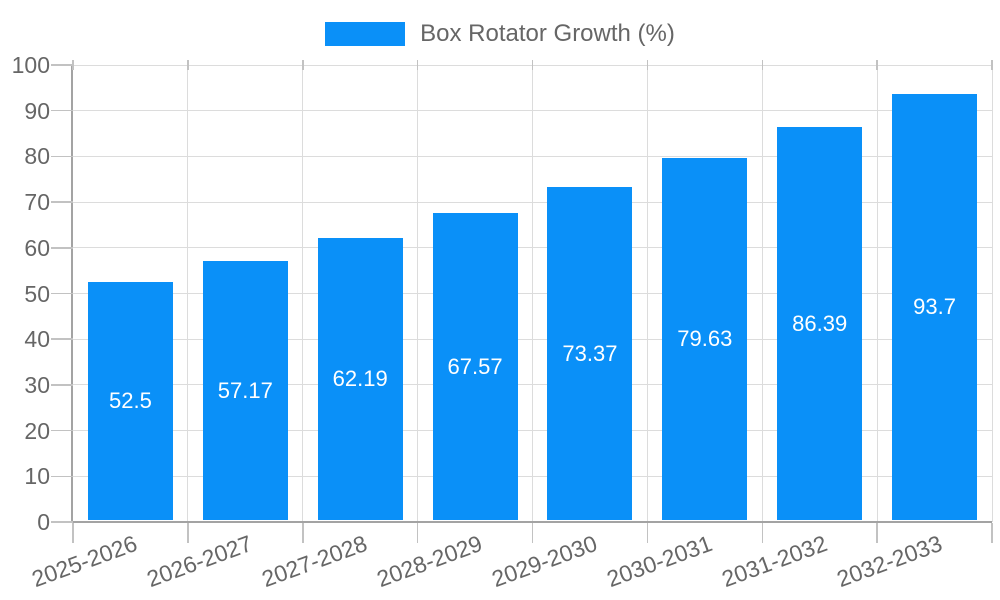 The image size is (1000, 600). I want to click on bar-value-label: 79.63, so click(705, 339).